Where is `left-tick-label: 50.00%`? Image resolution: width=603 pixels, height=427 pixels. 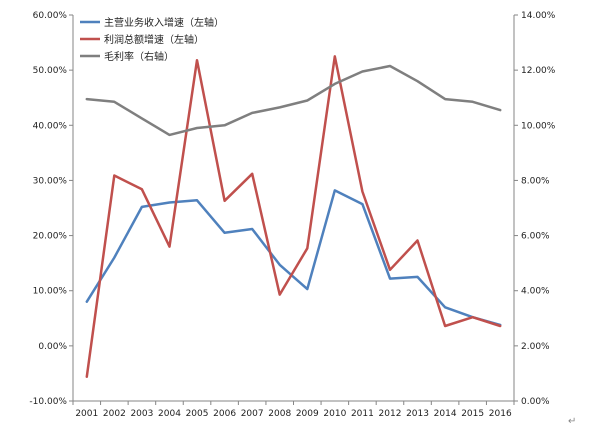 left-tick-label: 50.00% is located at coordinates (50, 71).